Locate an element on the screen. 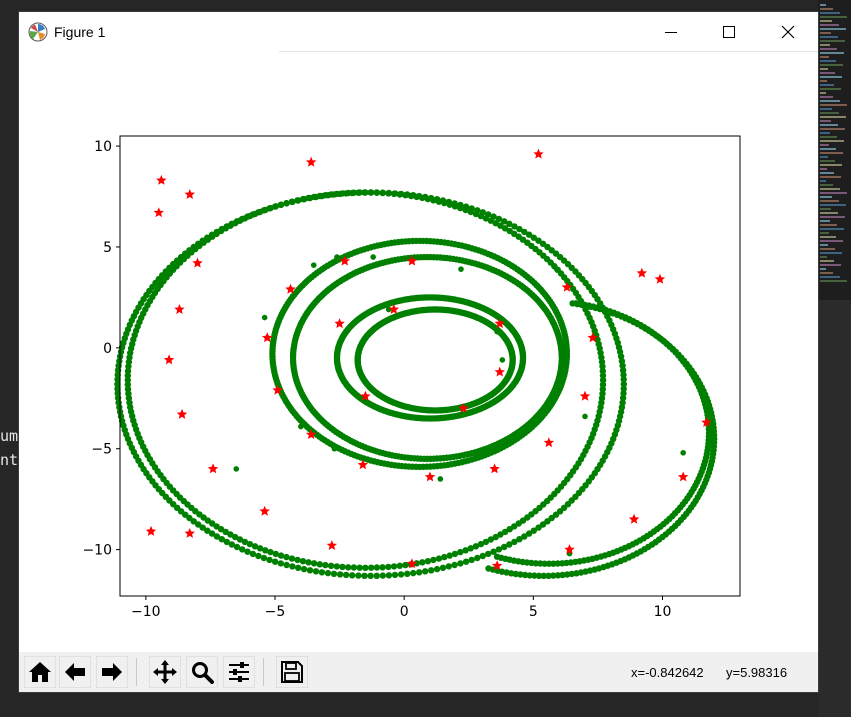  x-tick-label: 0 is located at coordinates (404, 612).